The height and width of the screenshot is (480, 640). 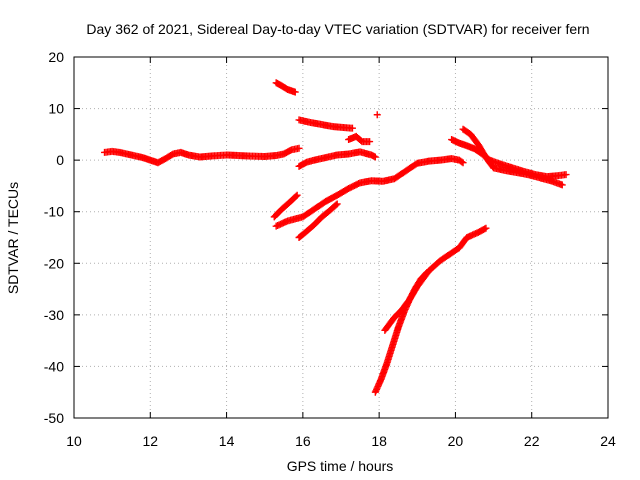 I want to click on y-axis-label: SDTVAR / TECUs, so click(x=13, y=238).